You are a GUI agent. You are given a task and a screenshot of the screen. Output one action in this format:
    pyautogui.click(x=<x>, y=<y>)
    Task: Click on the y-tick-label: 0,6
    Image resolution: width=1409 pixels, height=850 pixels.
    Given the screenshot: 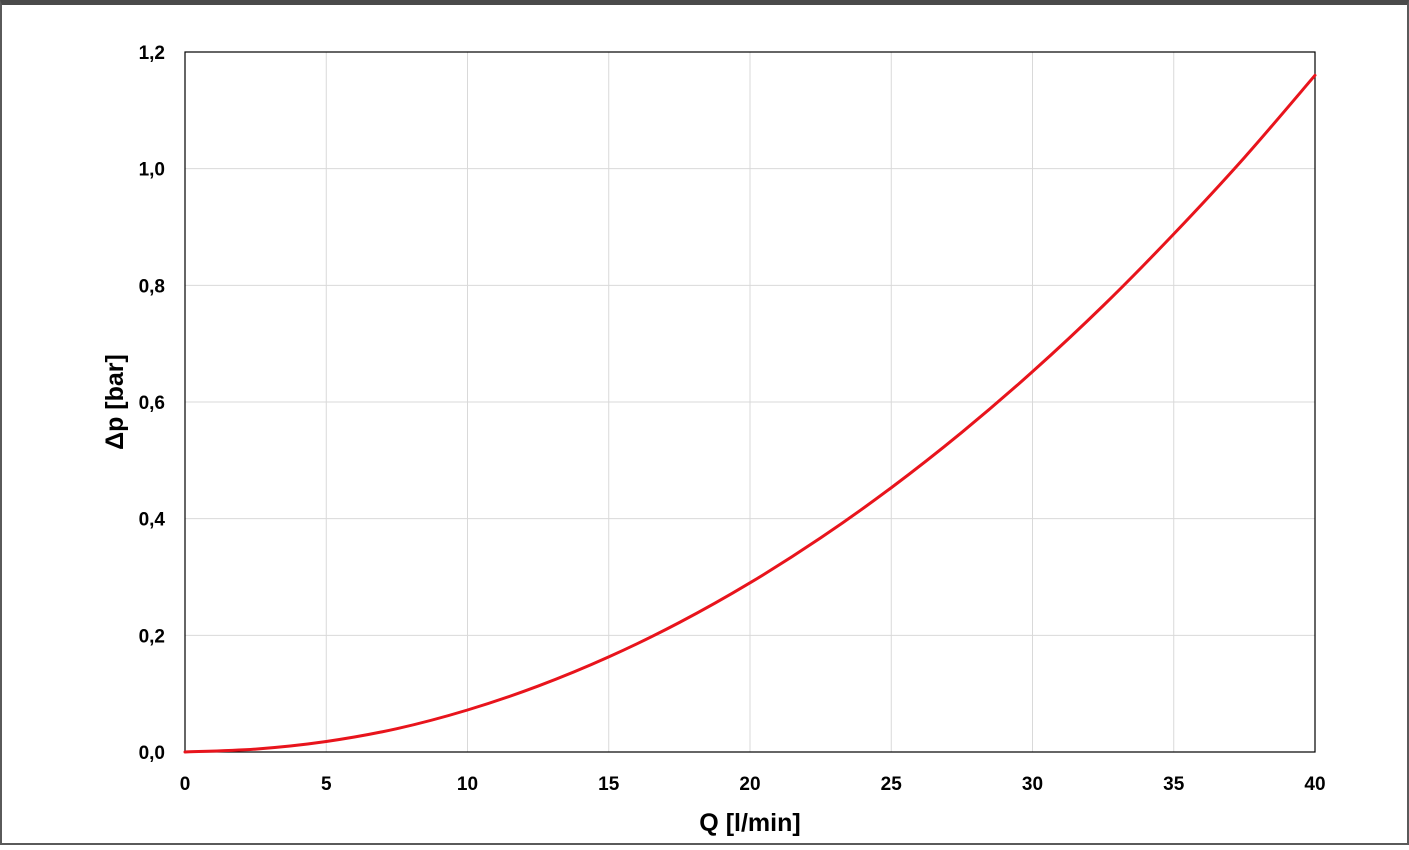 What is the action you would take?
    pyautogui.click(x=152, y=403)
    